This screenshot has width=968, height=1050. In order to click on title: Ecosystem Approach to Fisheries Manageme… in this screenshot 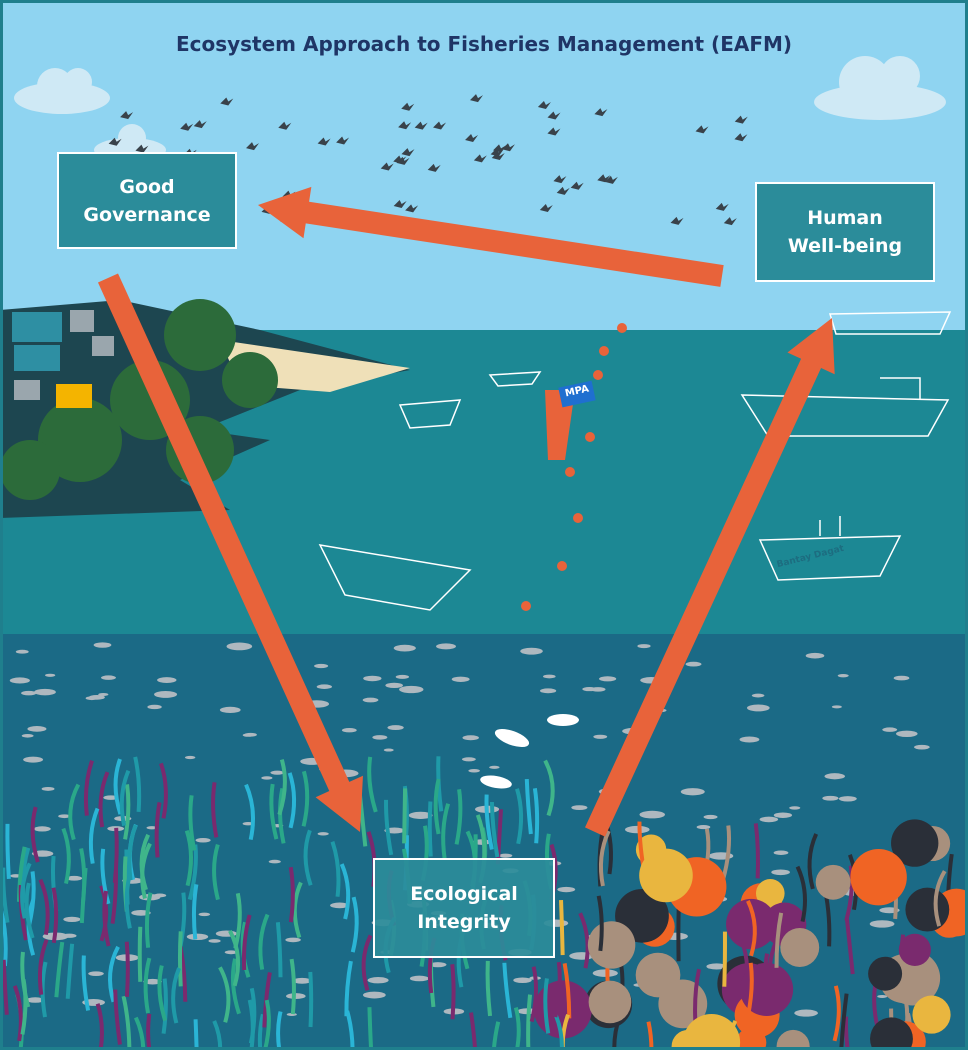, I will do `click(484, 44)`.